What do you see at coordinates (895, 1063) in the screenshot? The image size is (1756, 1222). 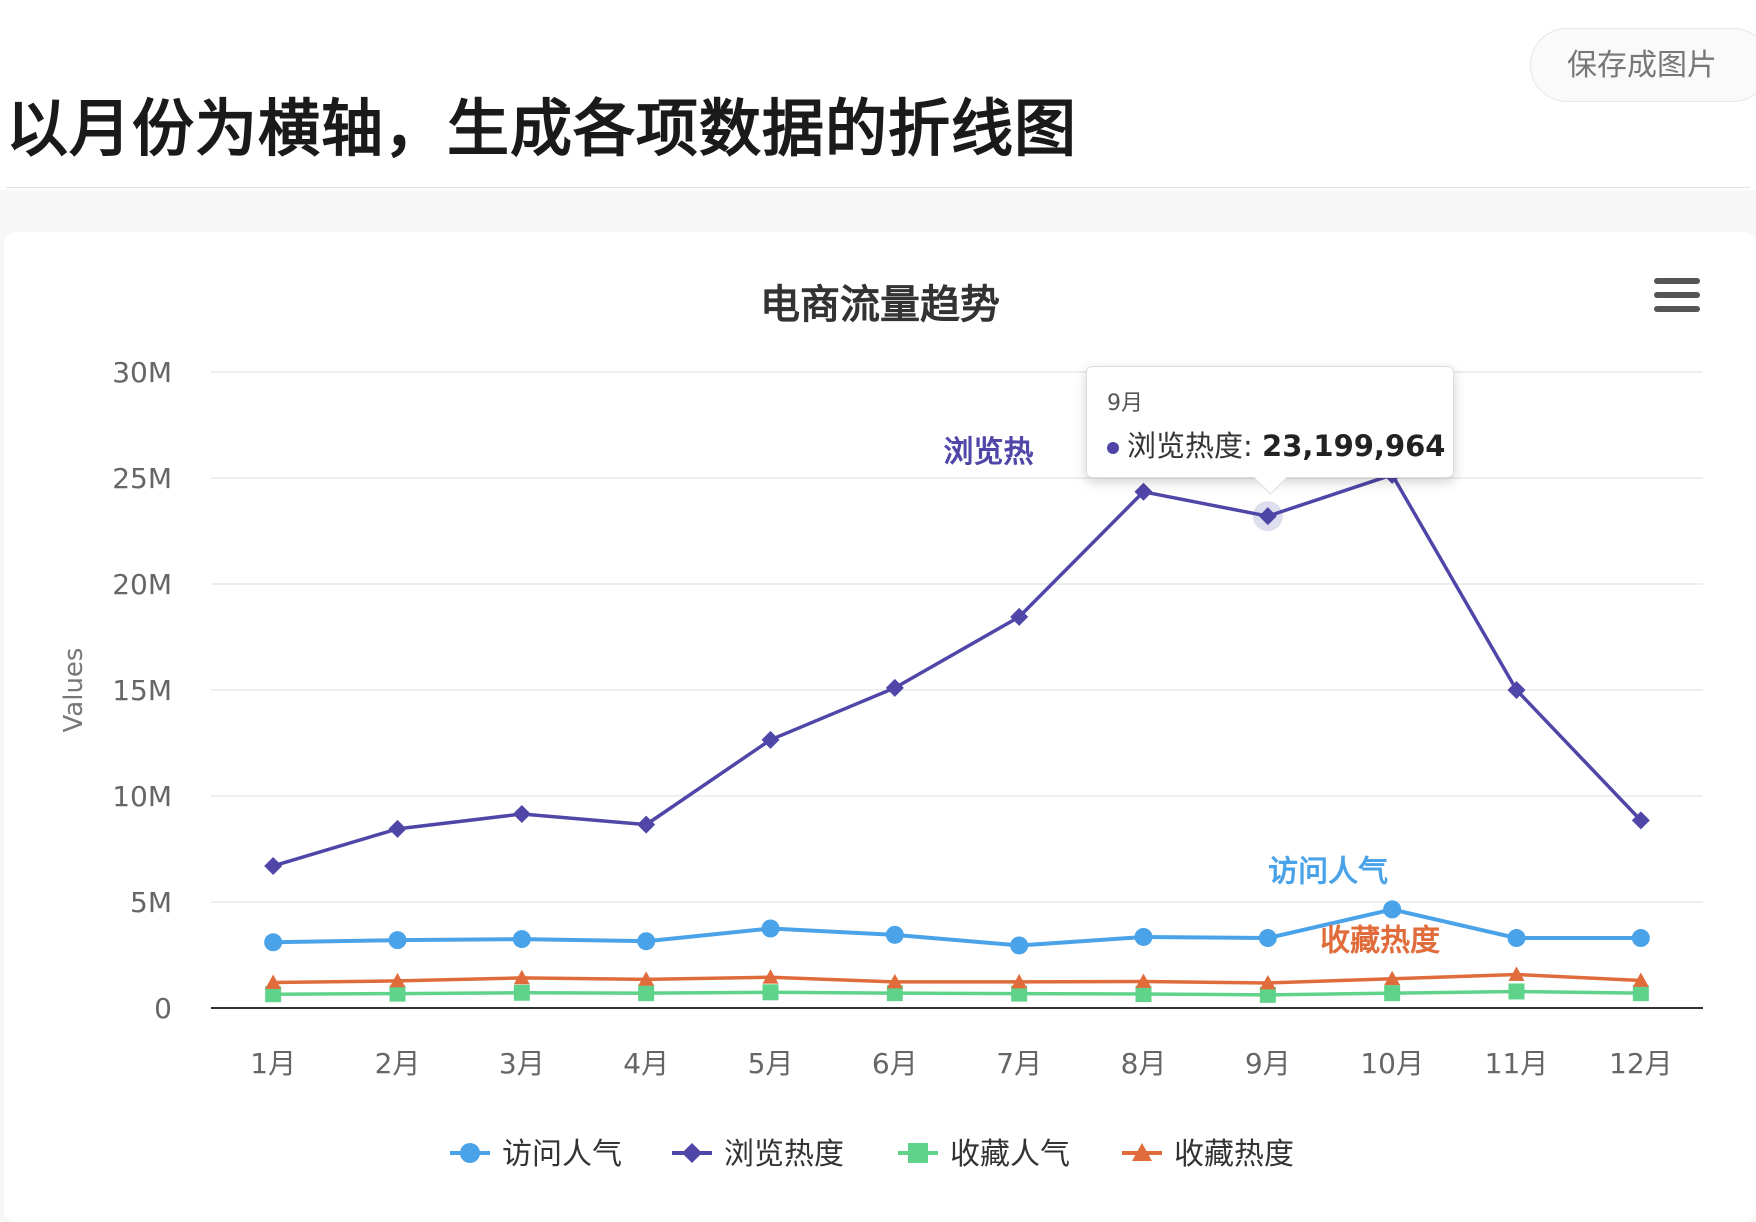 I see `x-tick-label: 6月` at bounding box center [895, 1063].